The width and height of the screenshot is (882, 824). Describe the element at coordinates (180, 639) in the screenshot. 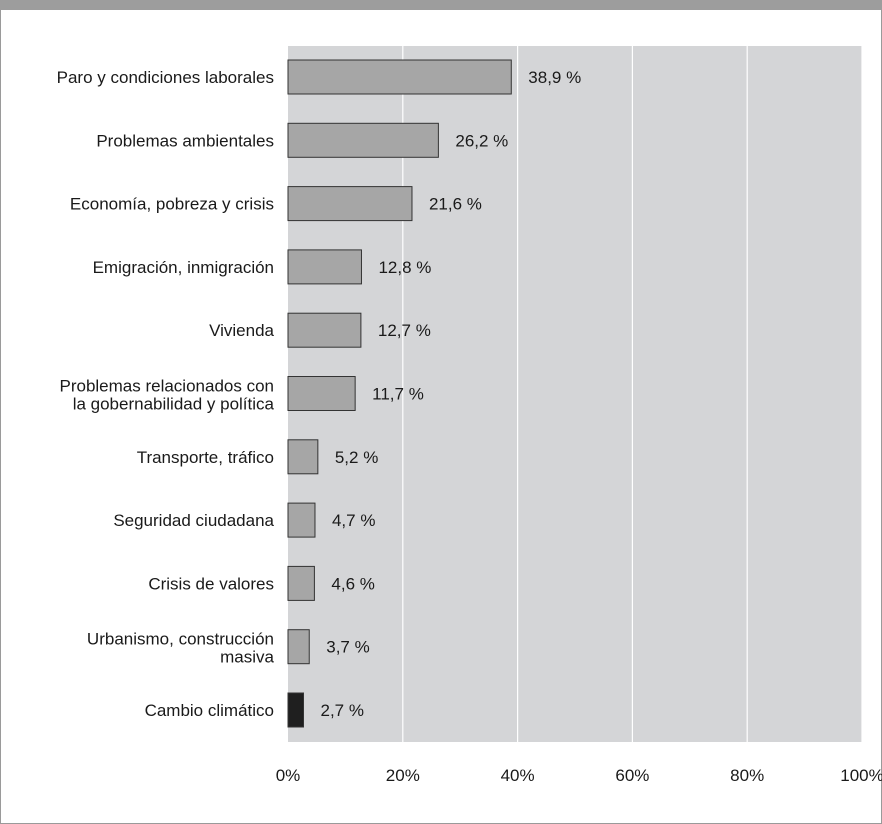

I see `category-label-line: Urbanismo, construcción` at that location.